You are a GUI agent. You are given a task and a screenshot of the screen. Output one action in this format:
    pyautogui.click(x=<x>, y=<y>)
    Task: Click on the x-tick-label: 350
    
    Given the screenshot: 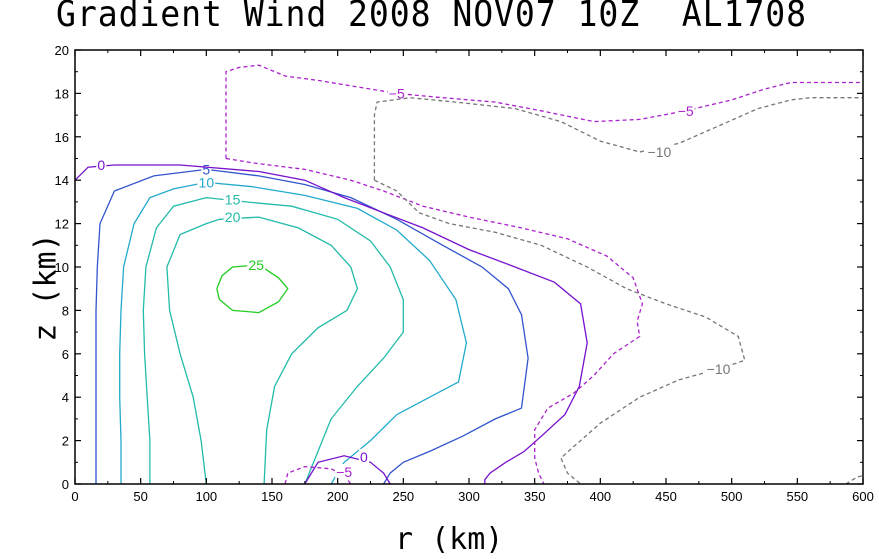 What is the action you would take?
    pyautogui.click(x=535, y=496)
    